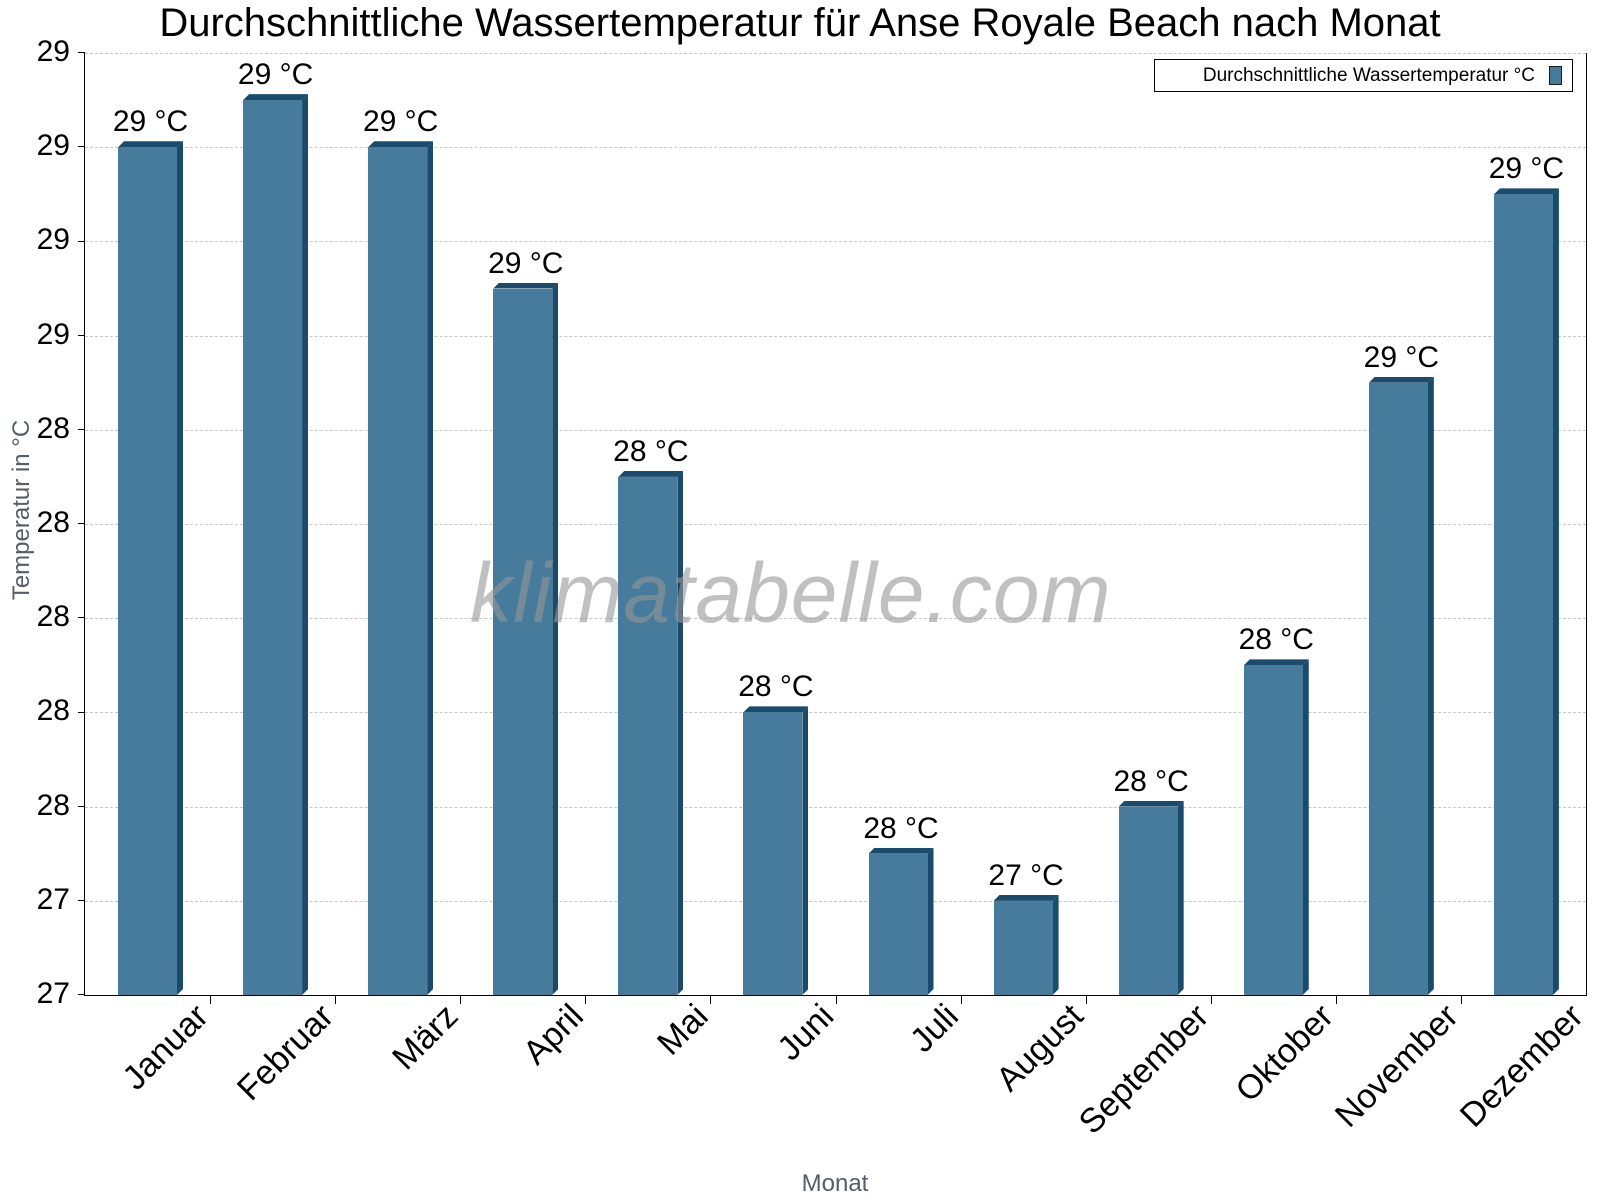 The width and height of the screenshot is (1600, 1200). Describe the element at coordinates (898, 924) in the screenshot. I see `bar-juli` at that location.